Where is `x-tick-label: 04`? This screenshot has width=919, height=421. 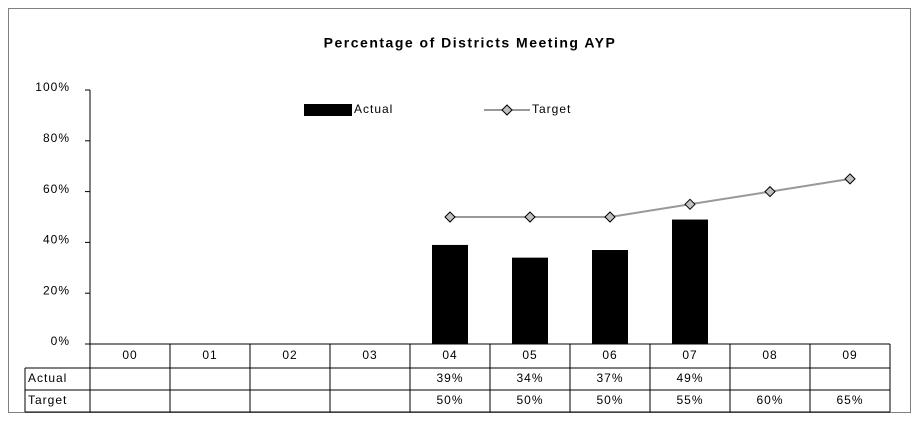
x-tick-label: 04 is located at coordinates (449, 355).